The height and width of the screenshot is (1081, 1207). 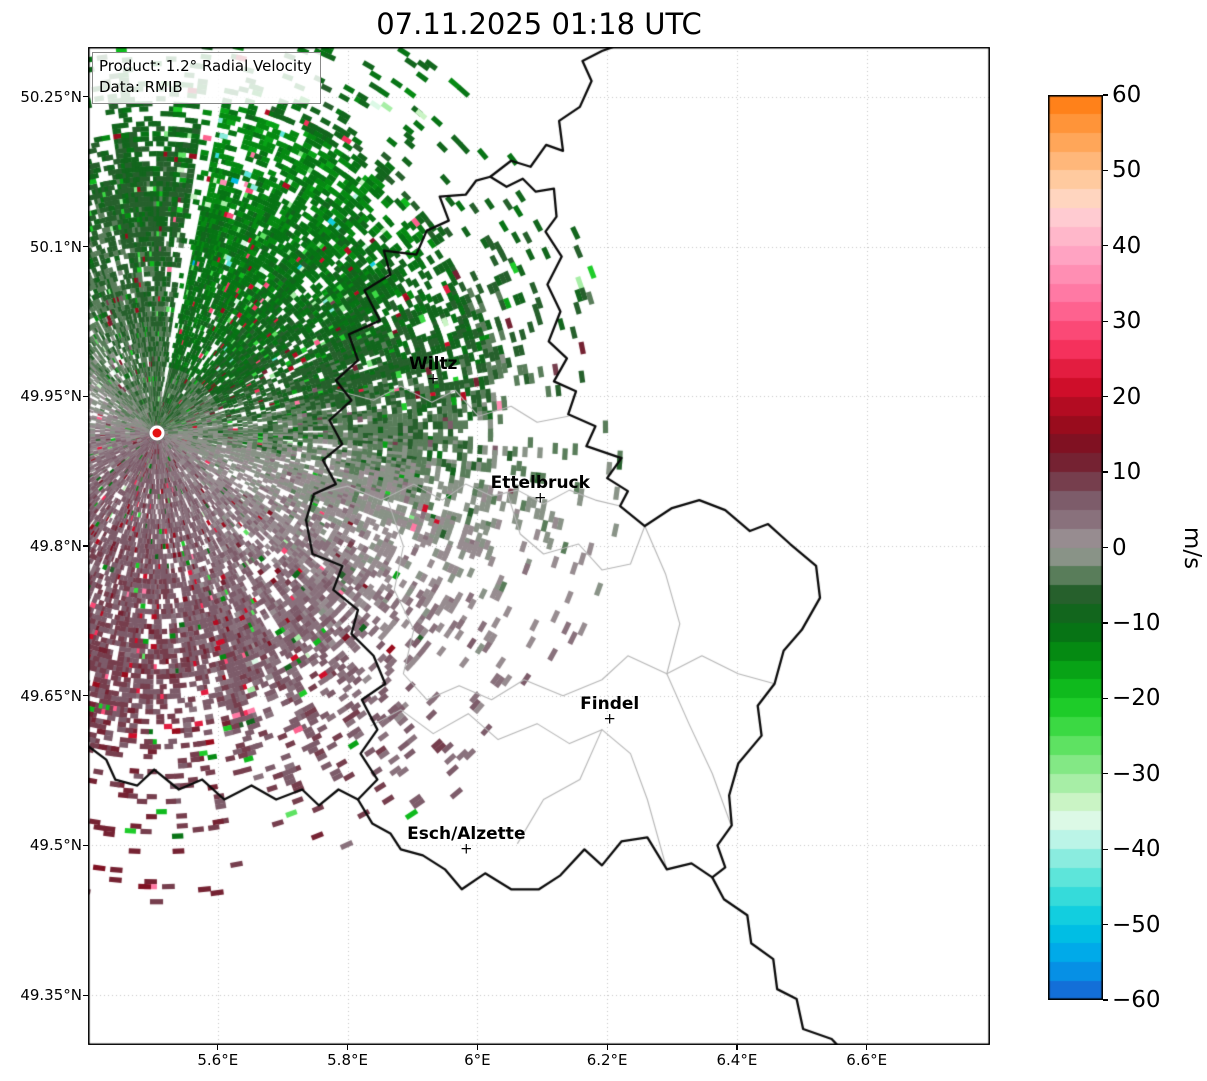 I want to click on x-axis-tick-label: 6°E, so click(x=477, y=1060).